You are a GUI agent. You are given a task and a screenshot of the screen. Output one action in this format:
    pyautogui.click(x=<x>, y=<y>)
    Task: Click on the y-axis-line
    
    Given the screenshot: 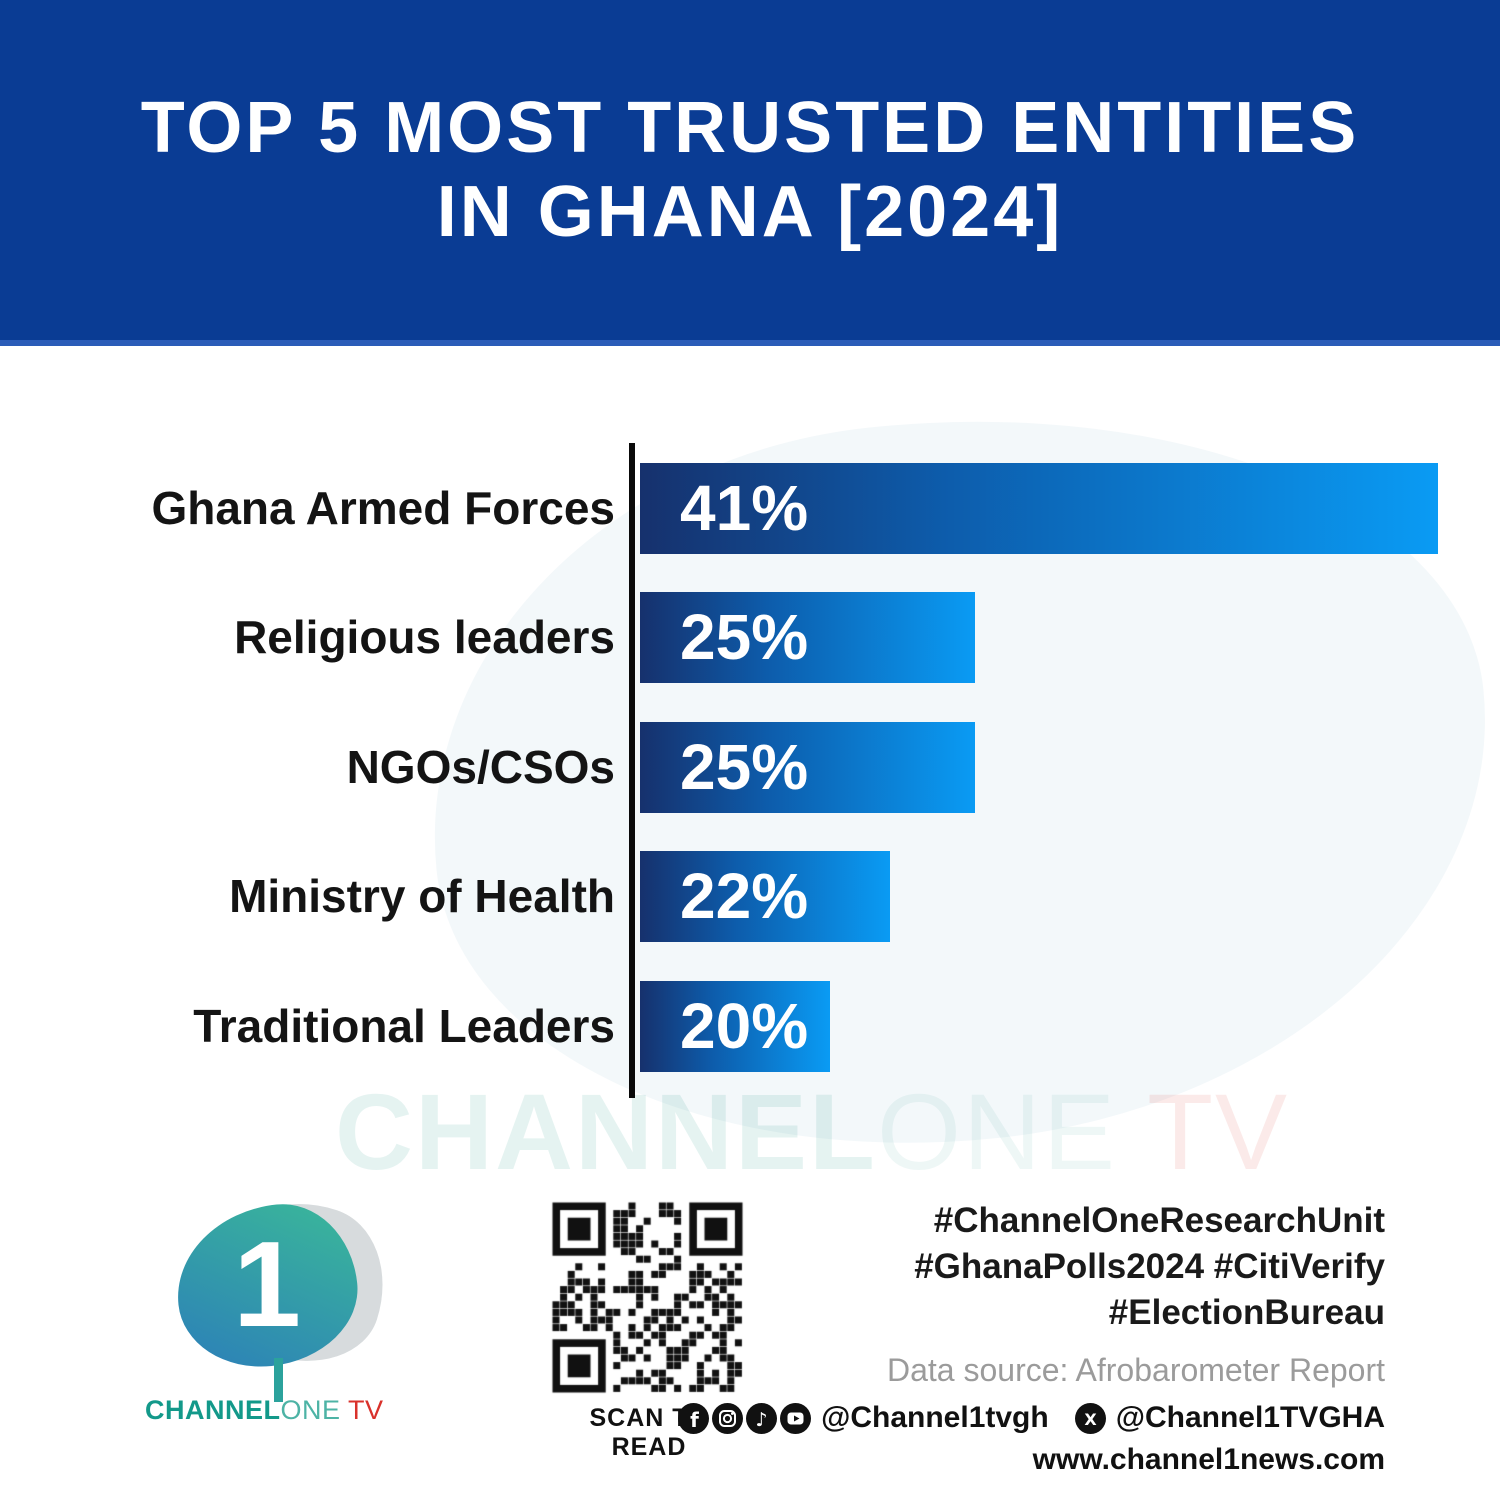 What is the action you would take?
    pyautogui.click(x=632, y=770)
    